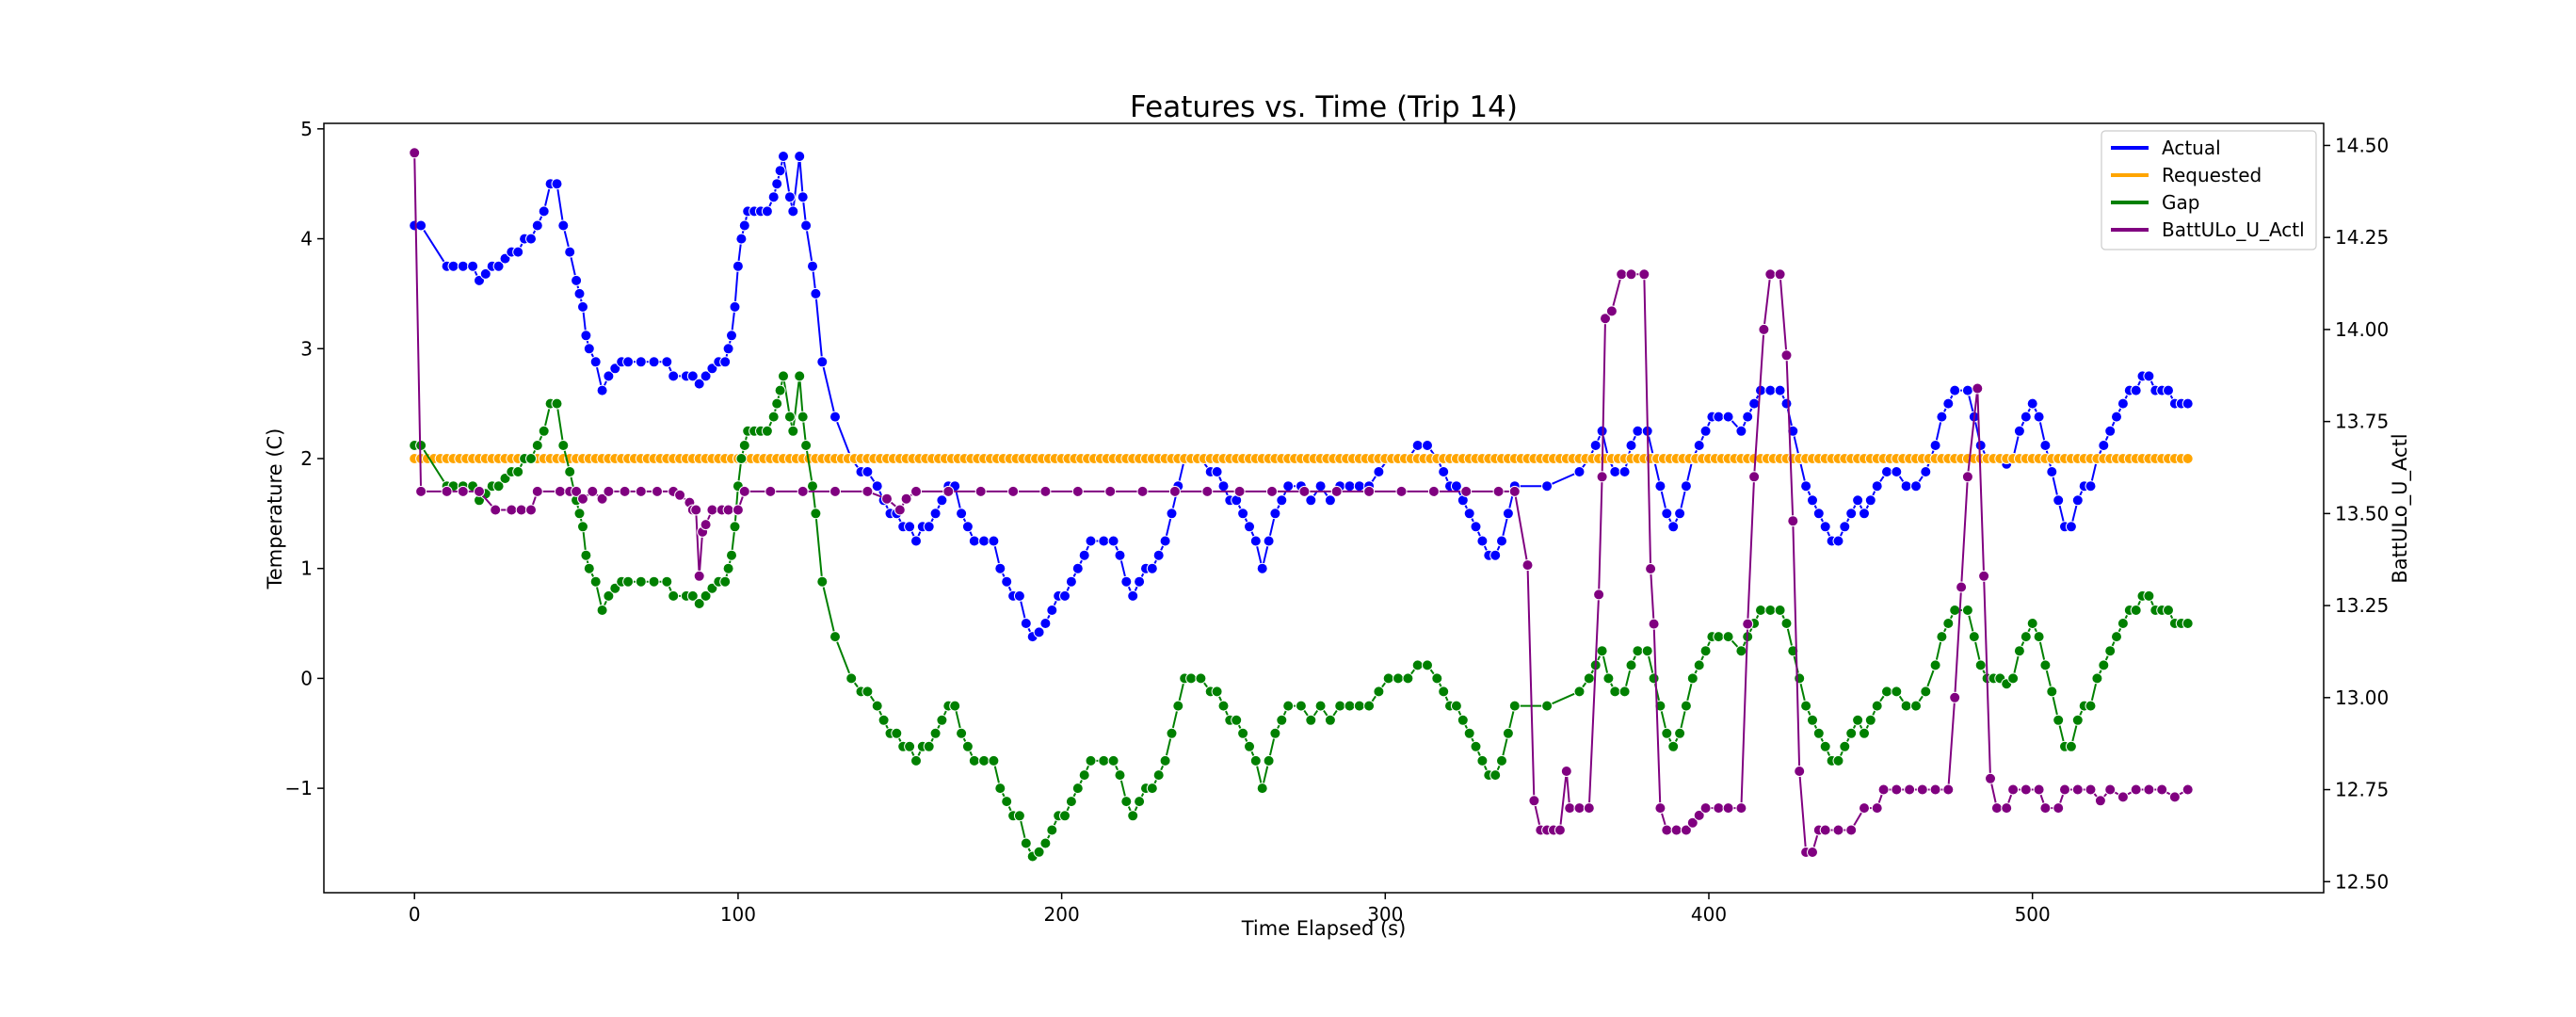 This screenshot has width=2576, height=1017. What do you see at coordinates (2362, 422) in the screenshot?
I see `y-right-tick-label: 13.75` at bounding box center [2362, 422].